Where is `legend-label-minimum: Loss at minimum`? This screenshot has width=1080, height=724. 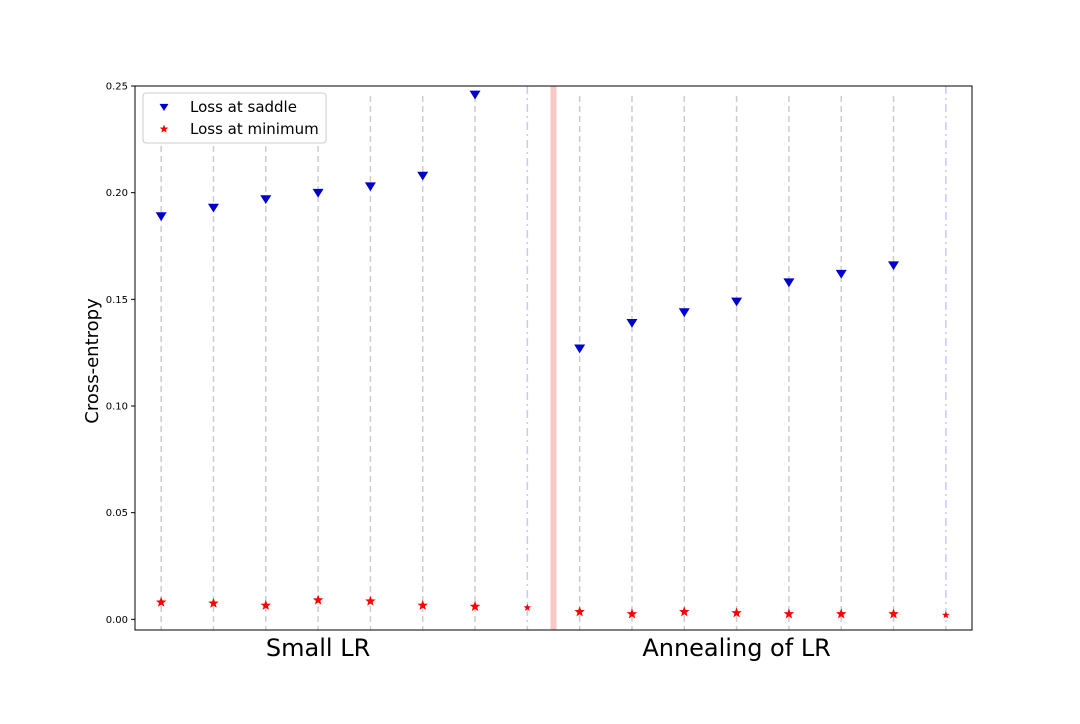
legend-label-minimum: Loss at minimum is located at coordinates (254, 129).